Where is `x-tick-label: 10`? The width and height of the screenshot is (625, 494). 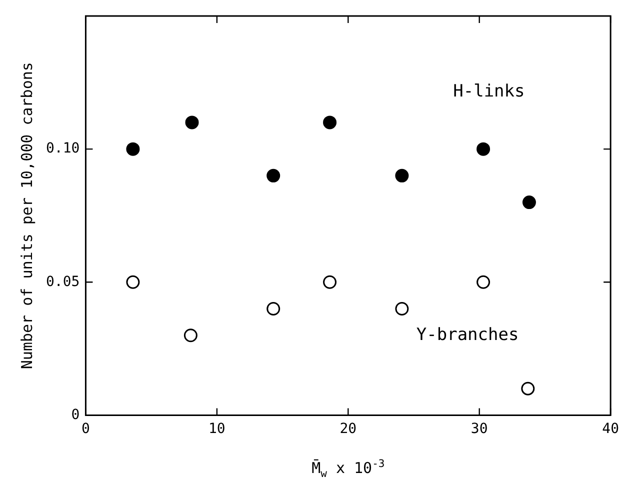
x-tick-label: 10 is located at coordinates (217, 429).